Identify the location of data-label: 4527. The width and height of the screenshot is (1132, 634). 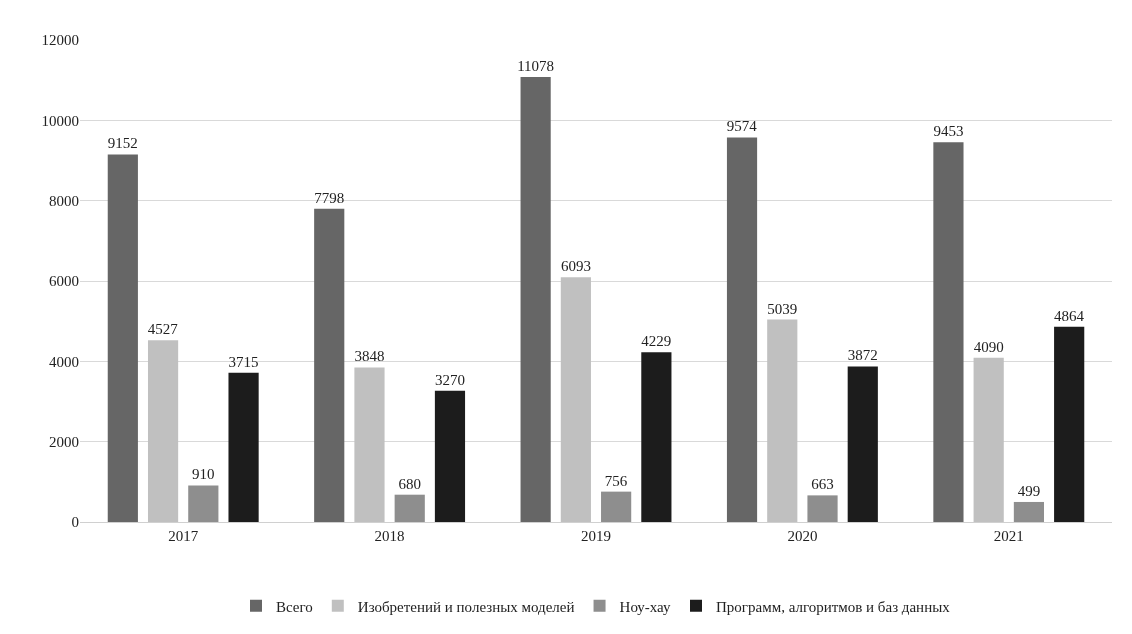
(163, 329).